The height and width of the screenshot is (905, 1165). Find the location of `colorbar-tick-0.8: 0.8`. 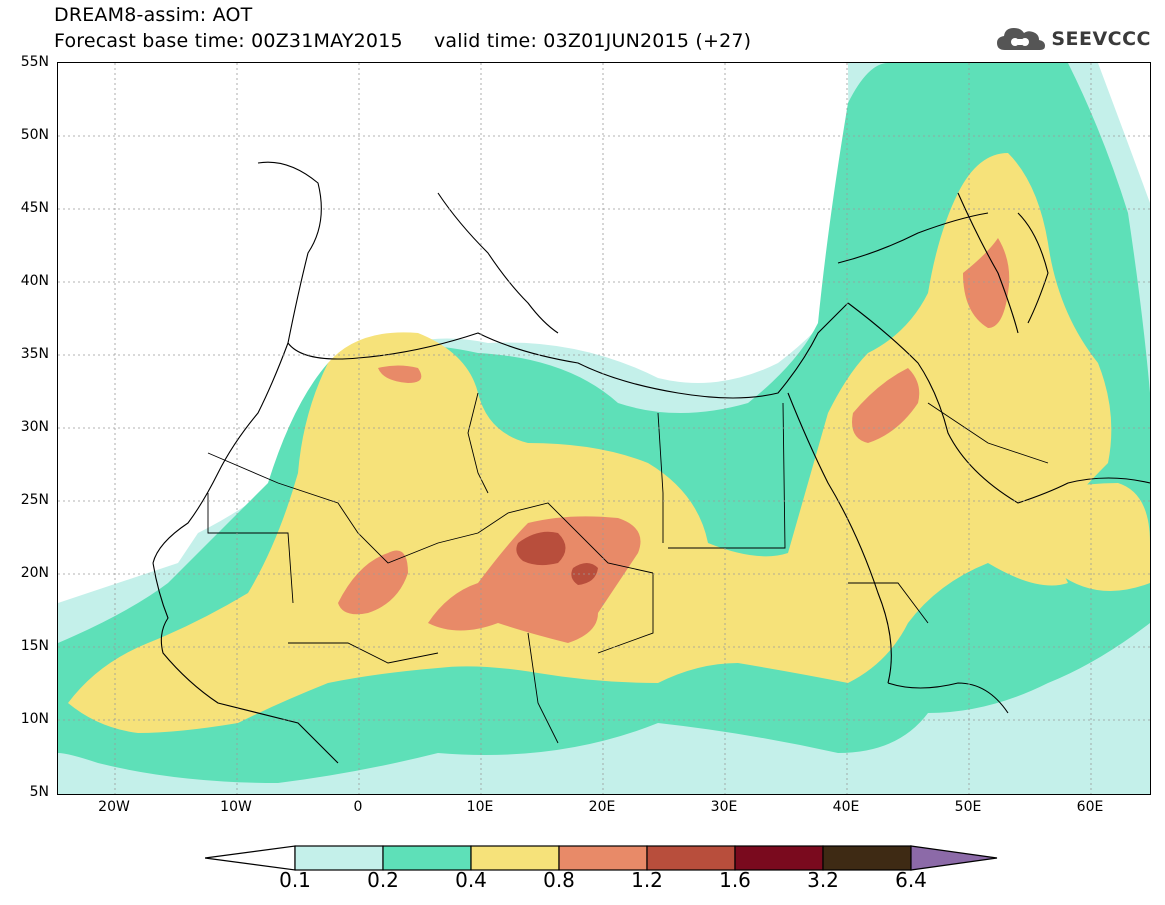

colorbar-tick-0.8: 0.8 is located at coordinates (559, 880).